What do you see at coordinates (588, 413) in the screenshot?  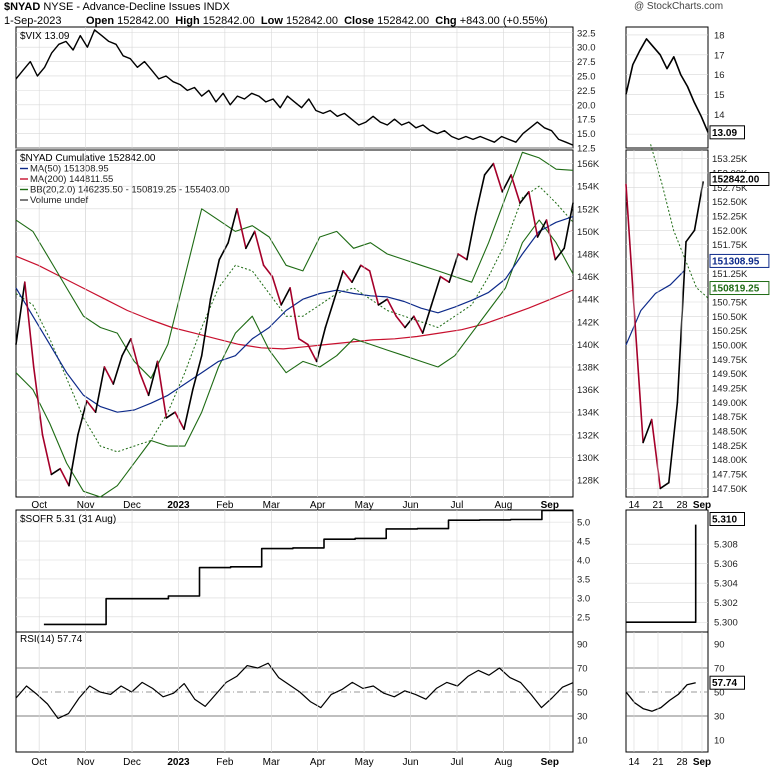 I see `nyad-y-tick-3: 134K` at bounding box center [588, 413].